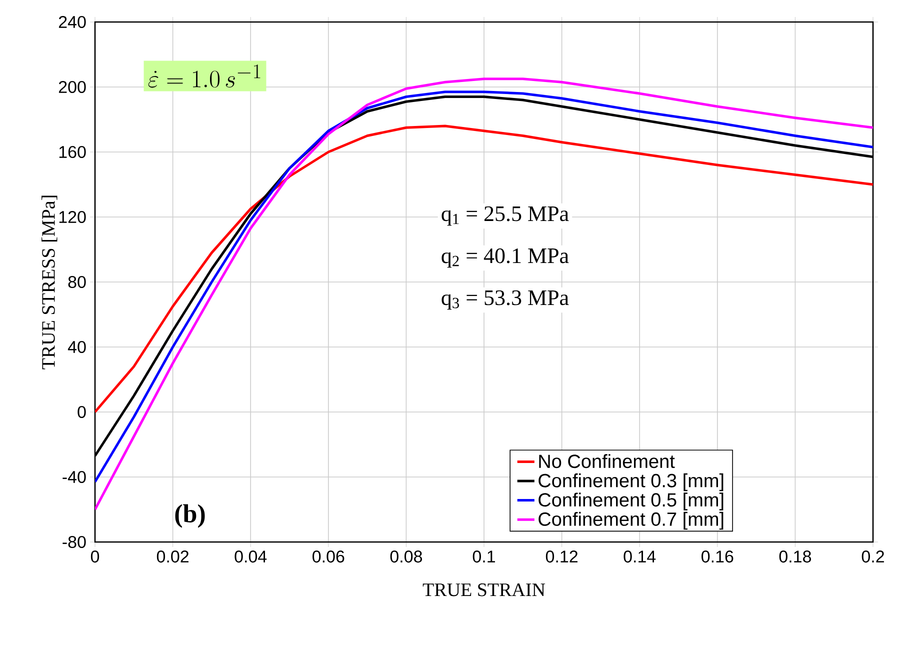 This screenshot has height=646, width=897. Describe the element at coordinates (82, 412) in the screenshot. I see `y-tick-label: 0` at that location.